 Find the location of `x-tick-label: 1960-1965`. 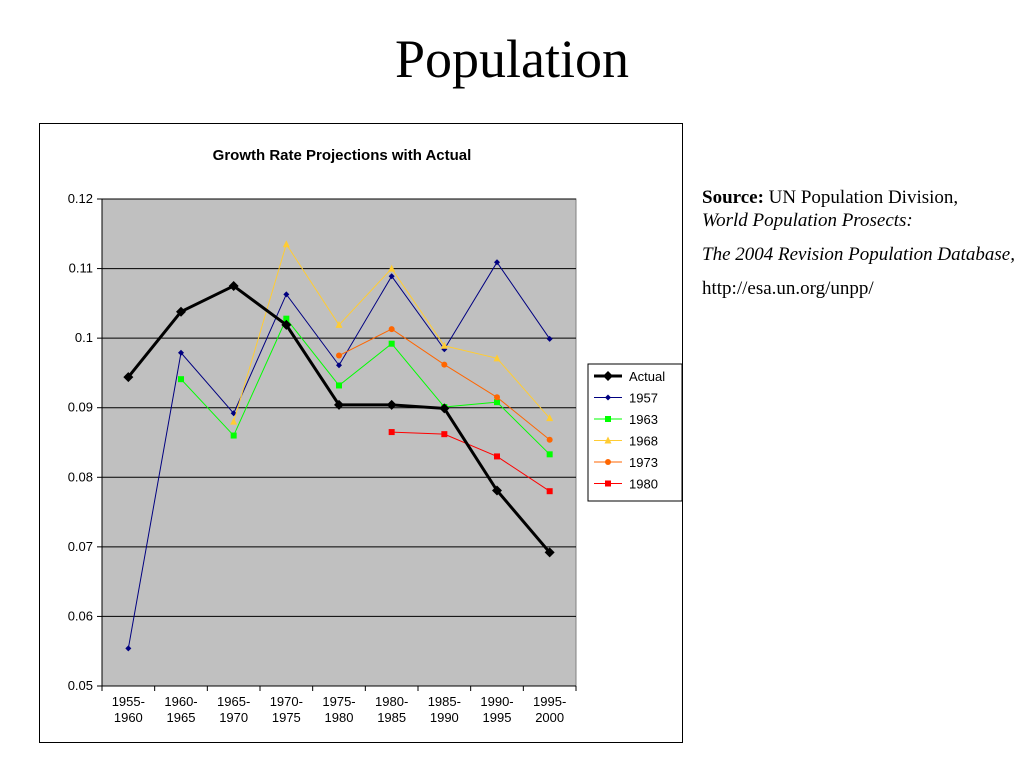

x-tick-label: 1960-1965 is located at coordinates (180, 709).